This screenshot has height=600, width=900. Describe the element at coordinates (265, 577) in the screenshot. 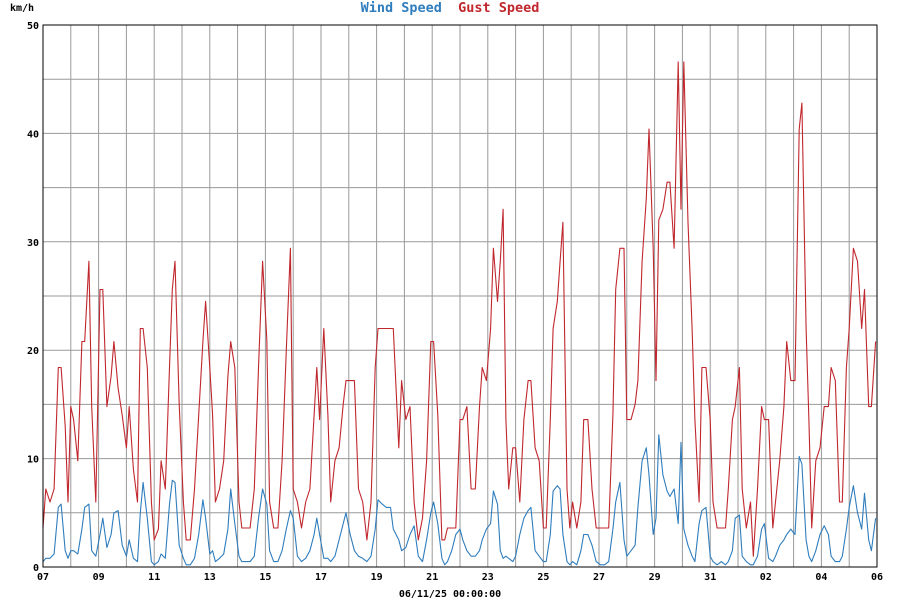

I see `x-tick-label: 15` at that location.